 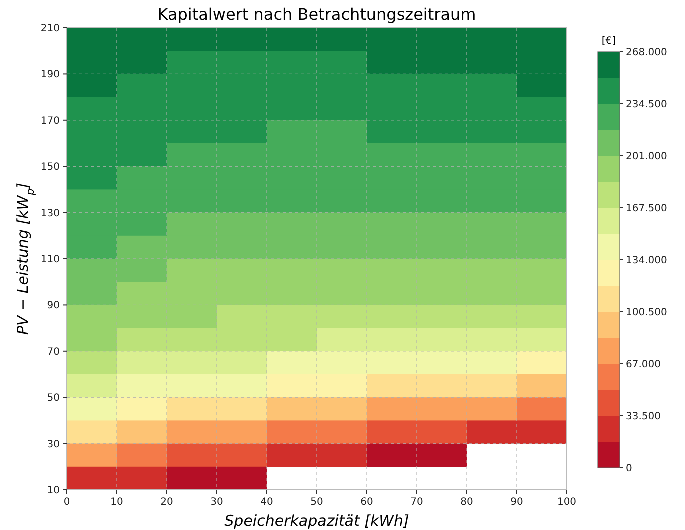 What do you see at coordinates (53, 444) in the screenshot?
I see `y-tick-label: 30` at bounding box center [53, 444].